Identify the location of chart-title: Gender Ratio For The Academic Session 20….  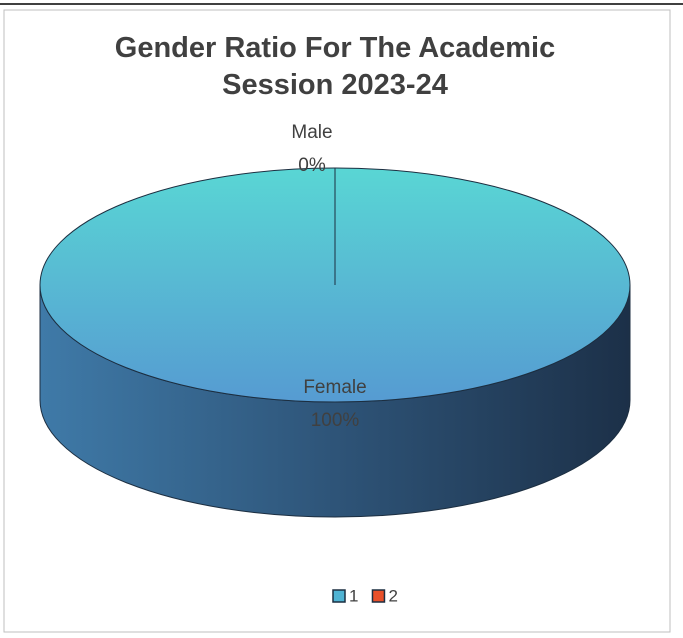
(335, 66).